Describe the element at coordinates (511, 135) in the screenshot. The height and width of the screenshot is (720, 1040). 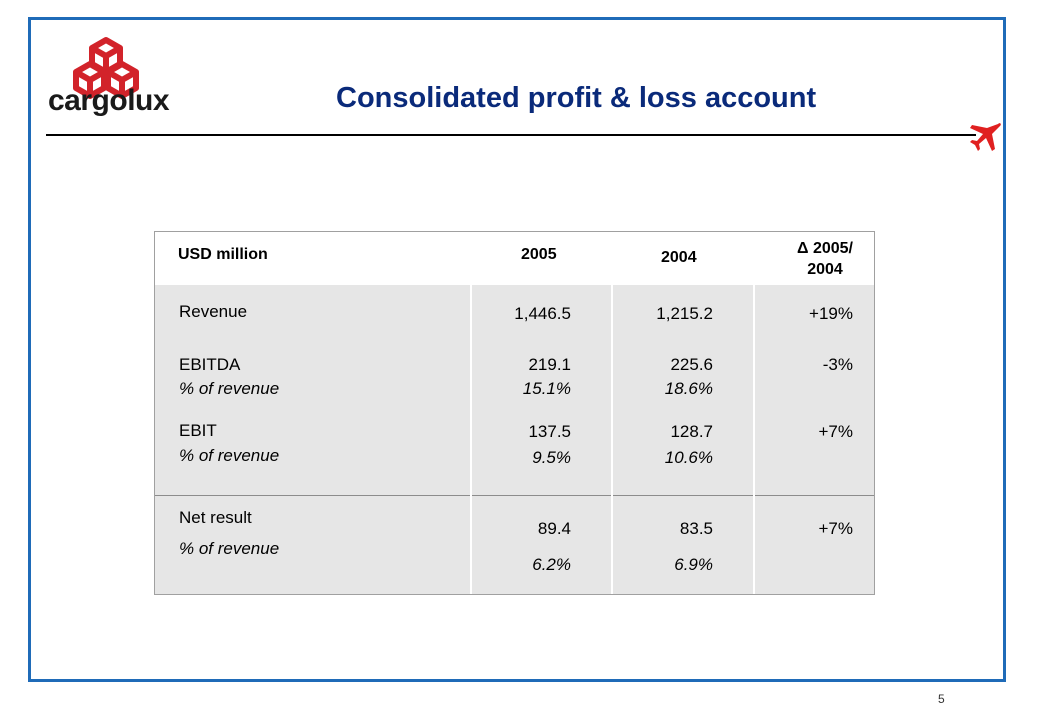
I see `title-rule` at that location.